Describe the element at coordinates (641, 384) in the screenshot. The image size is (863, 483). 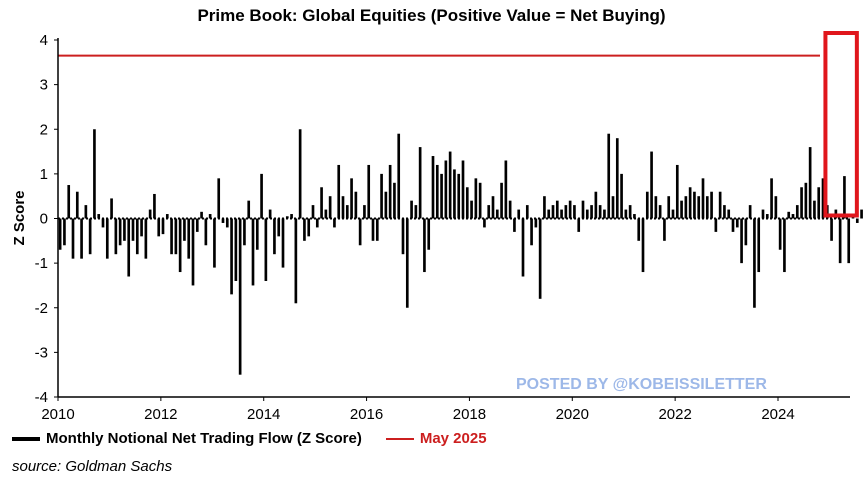
I see `watermark-text: POSTED BY @KOBEISSILETTER` at that location.